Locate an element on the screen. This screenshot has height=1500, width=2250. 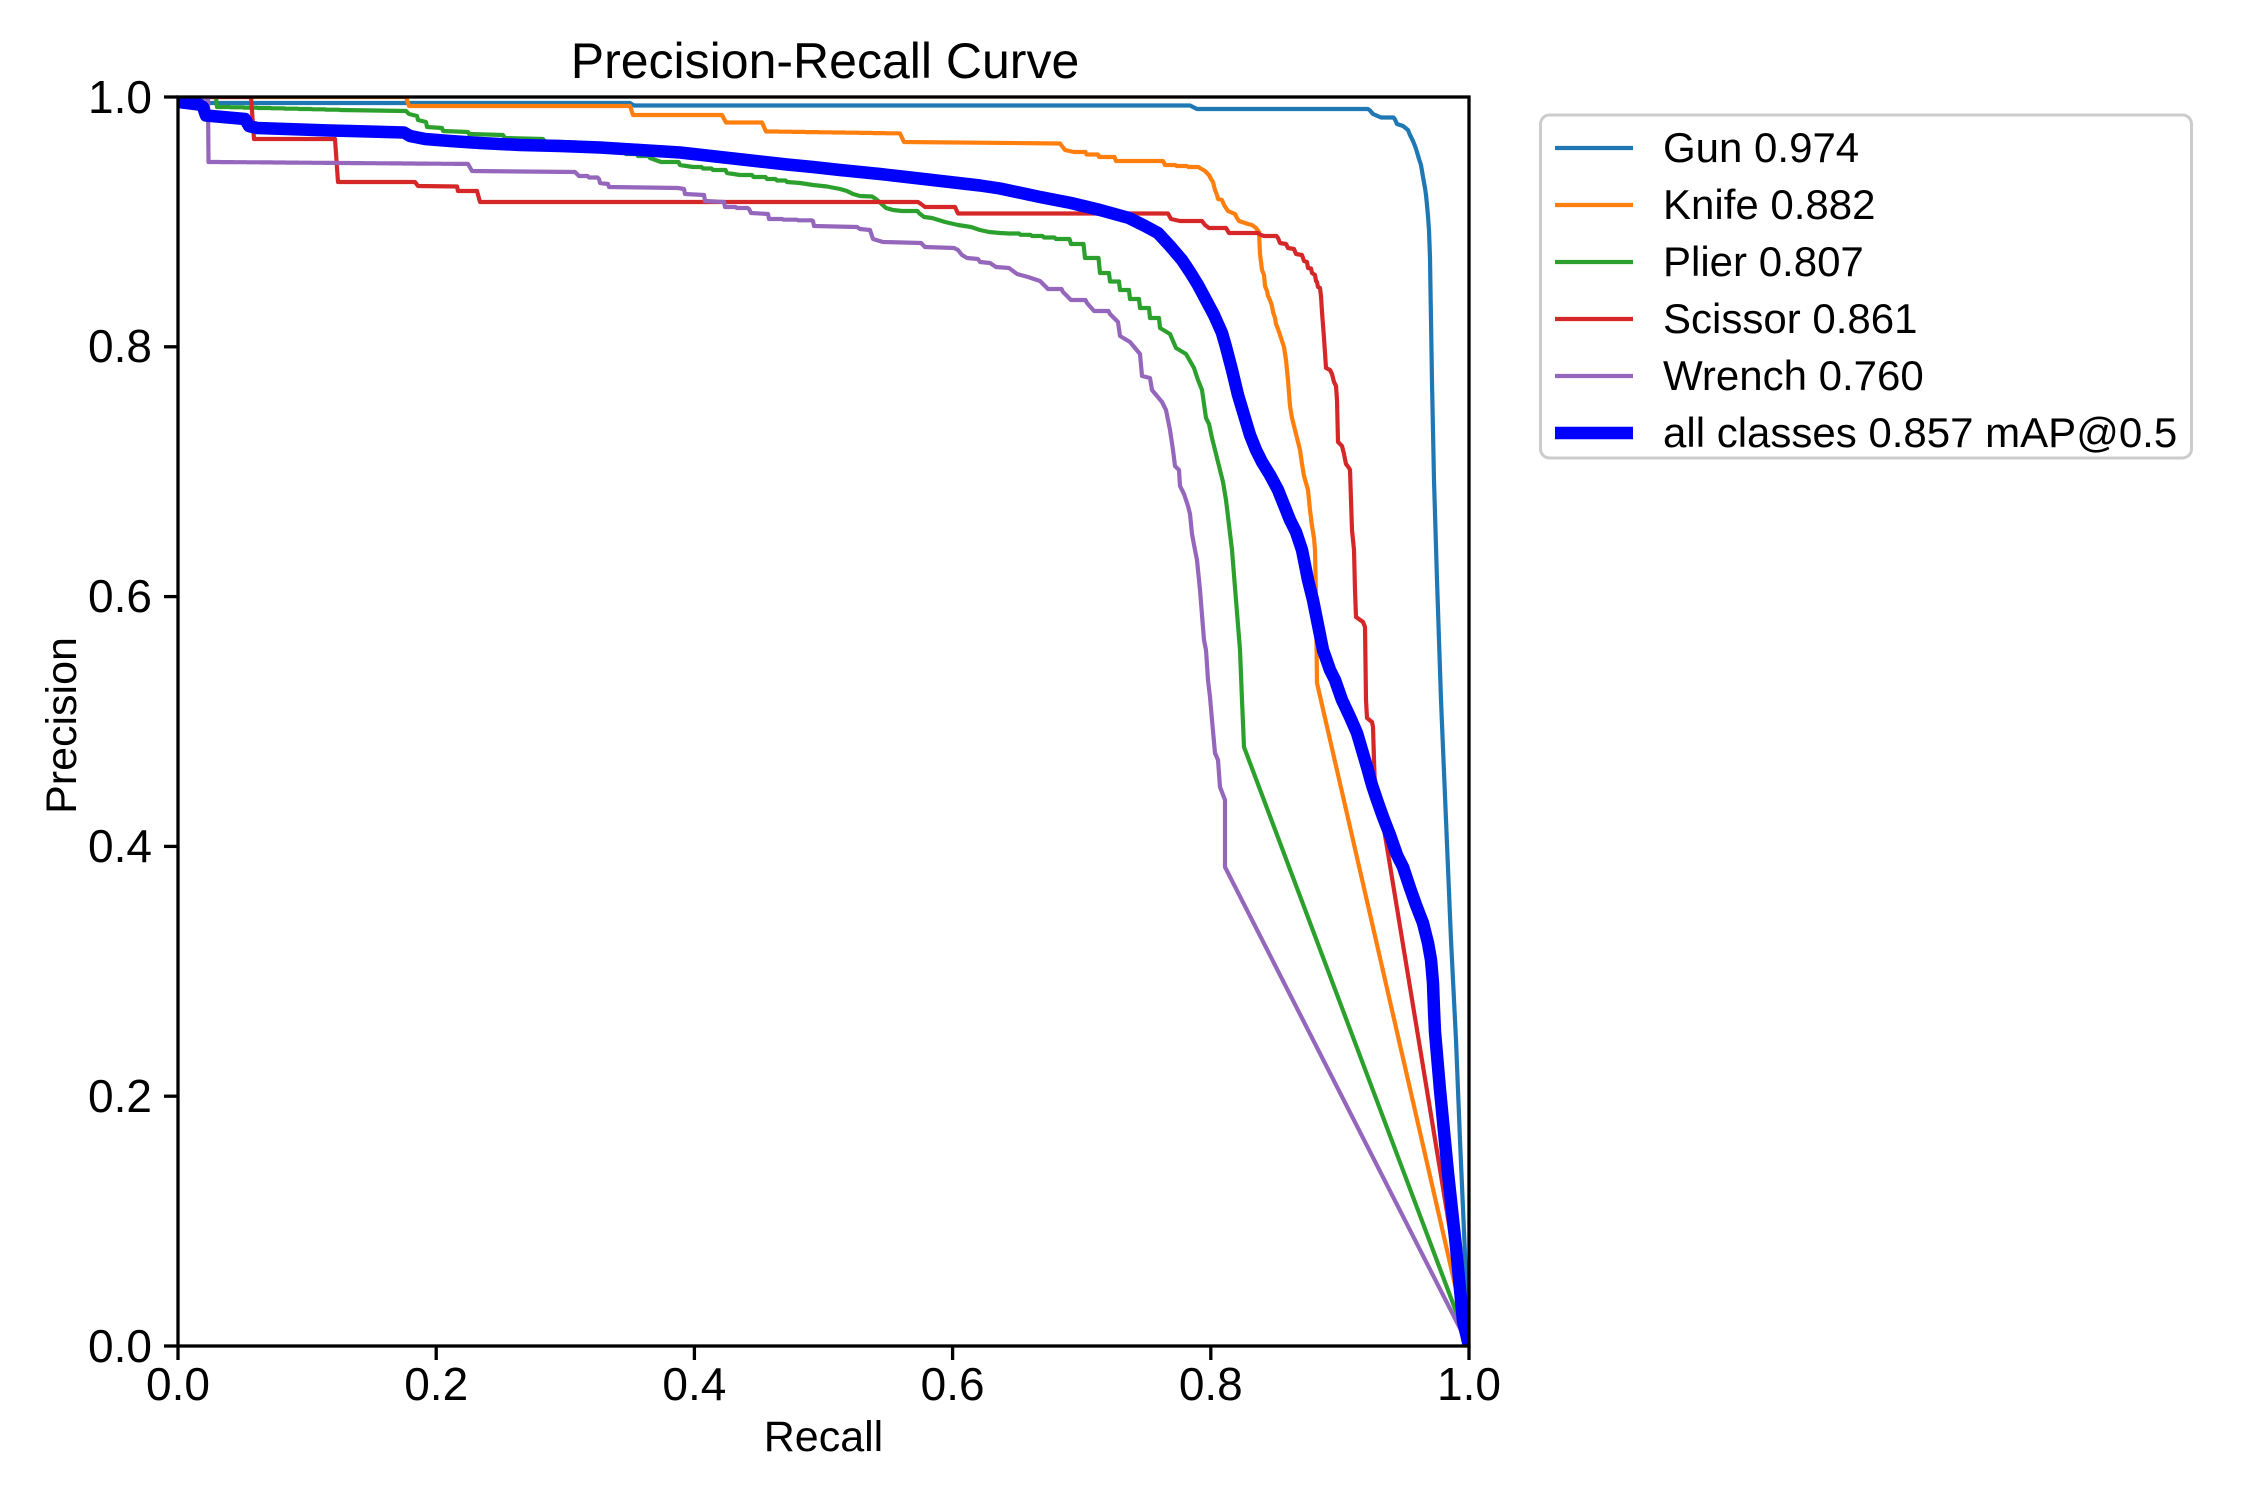
svg-text: Wrench 0.760 is located at coordinates (1793, 375).